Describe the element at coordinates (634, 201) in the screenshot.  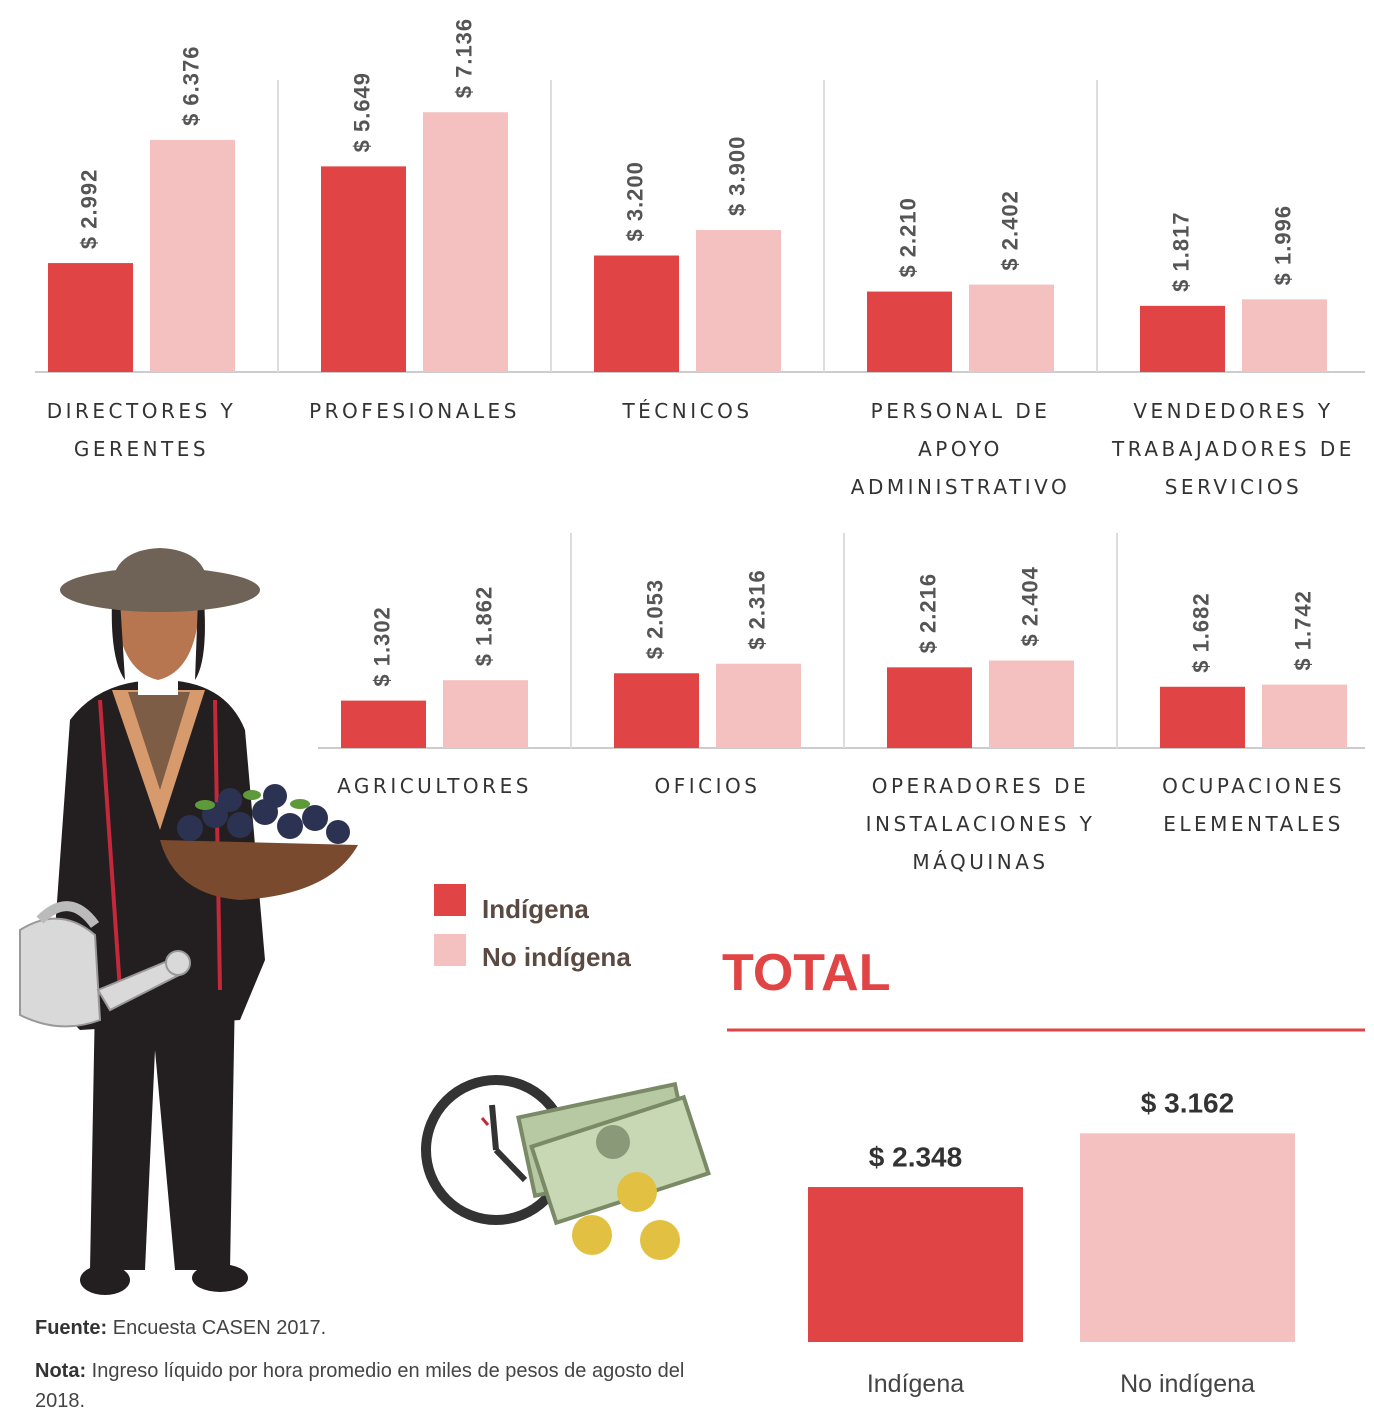
I see `value-label: $ 3.200` at that location.